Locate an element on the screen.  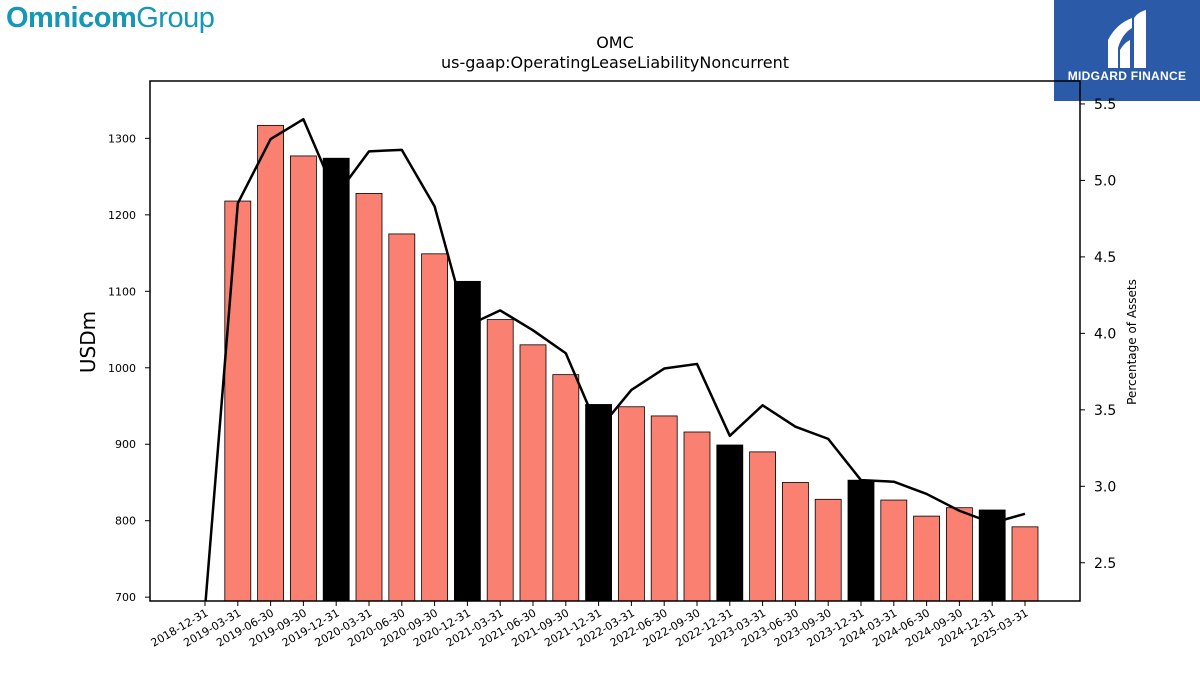
y2-tick-label-3.5: 3.5 is located at coordinates (1105, 411).